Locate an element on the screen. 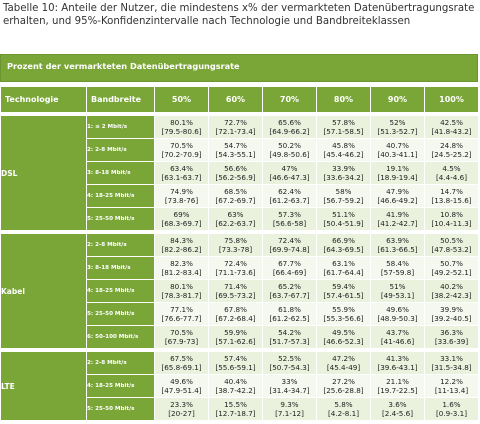  value-cell: 52% [51.3-52.7] is located at coordinates (397, 127).